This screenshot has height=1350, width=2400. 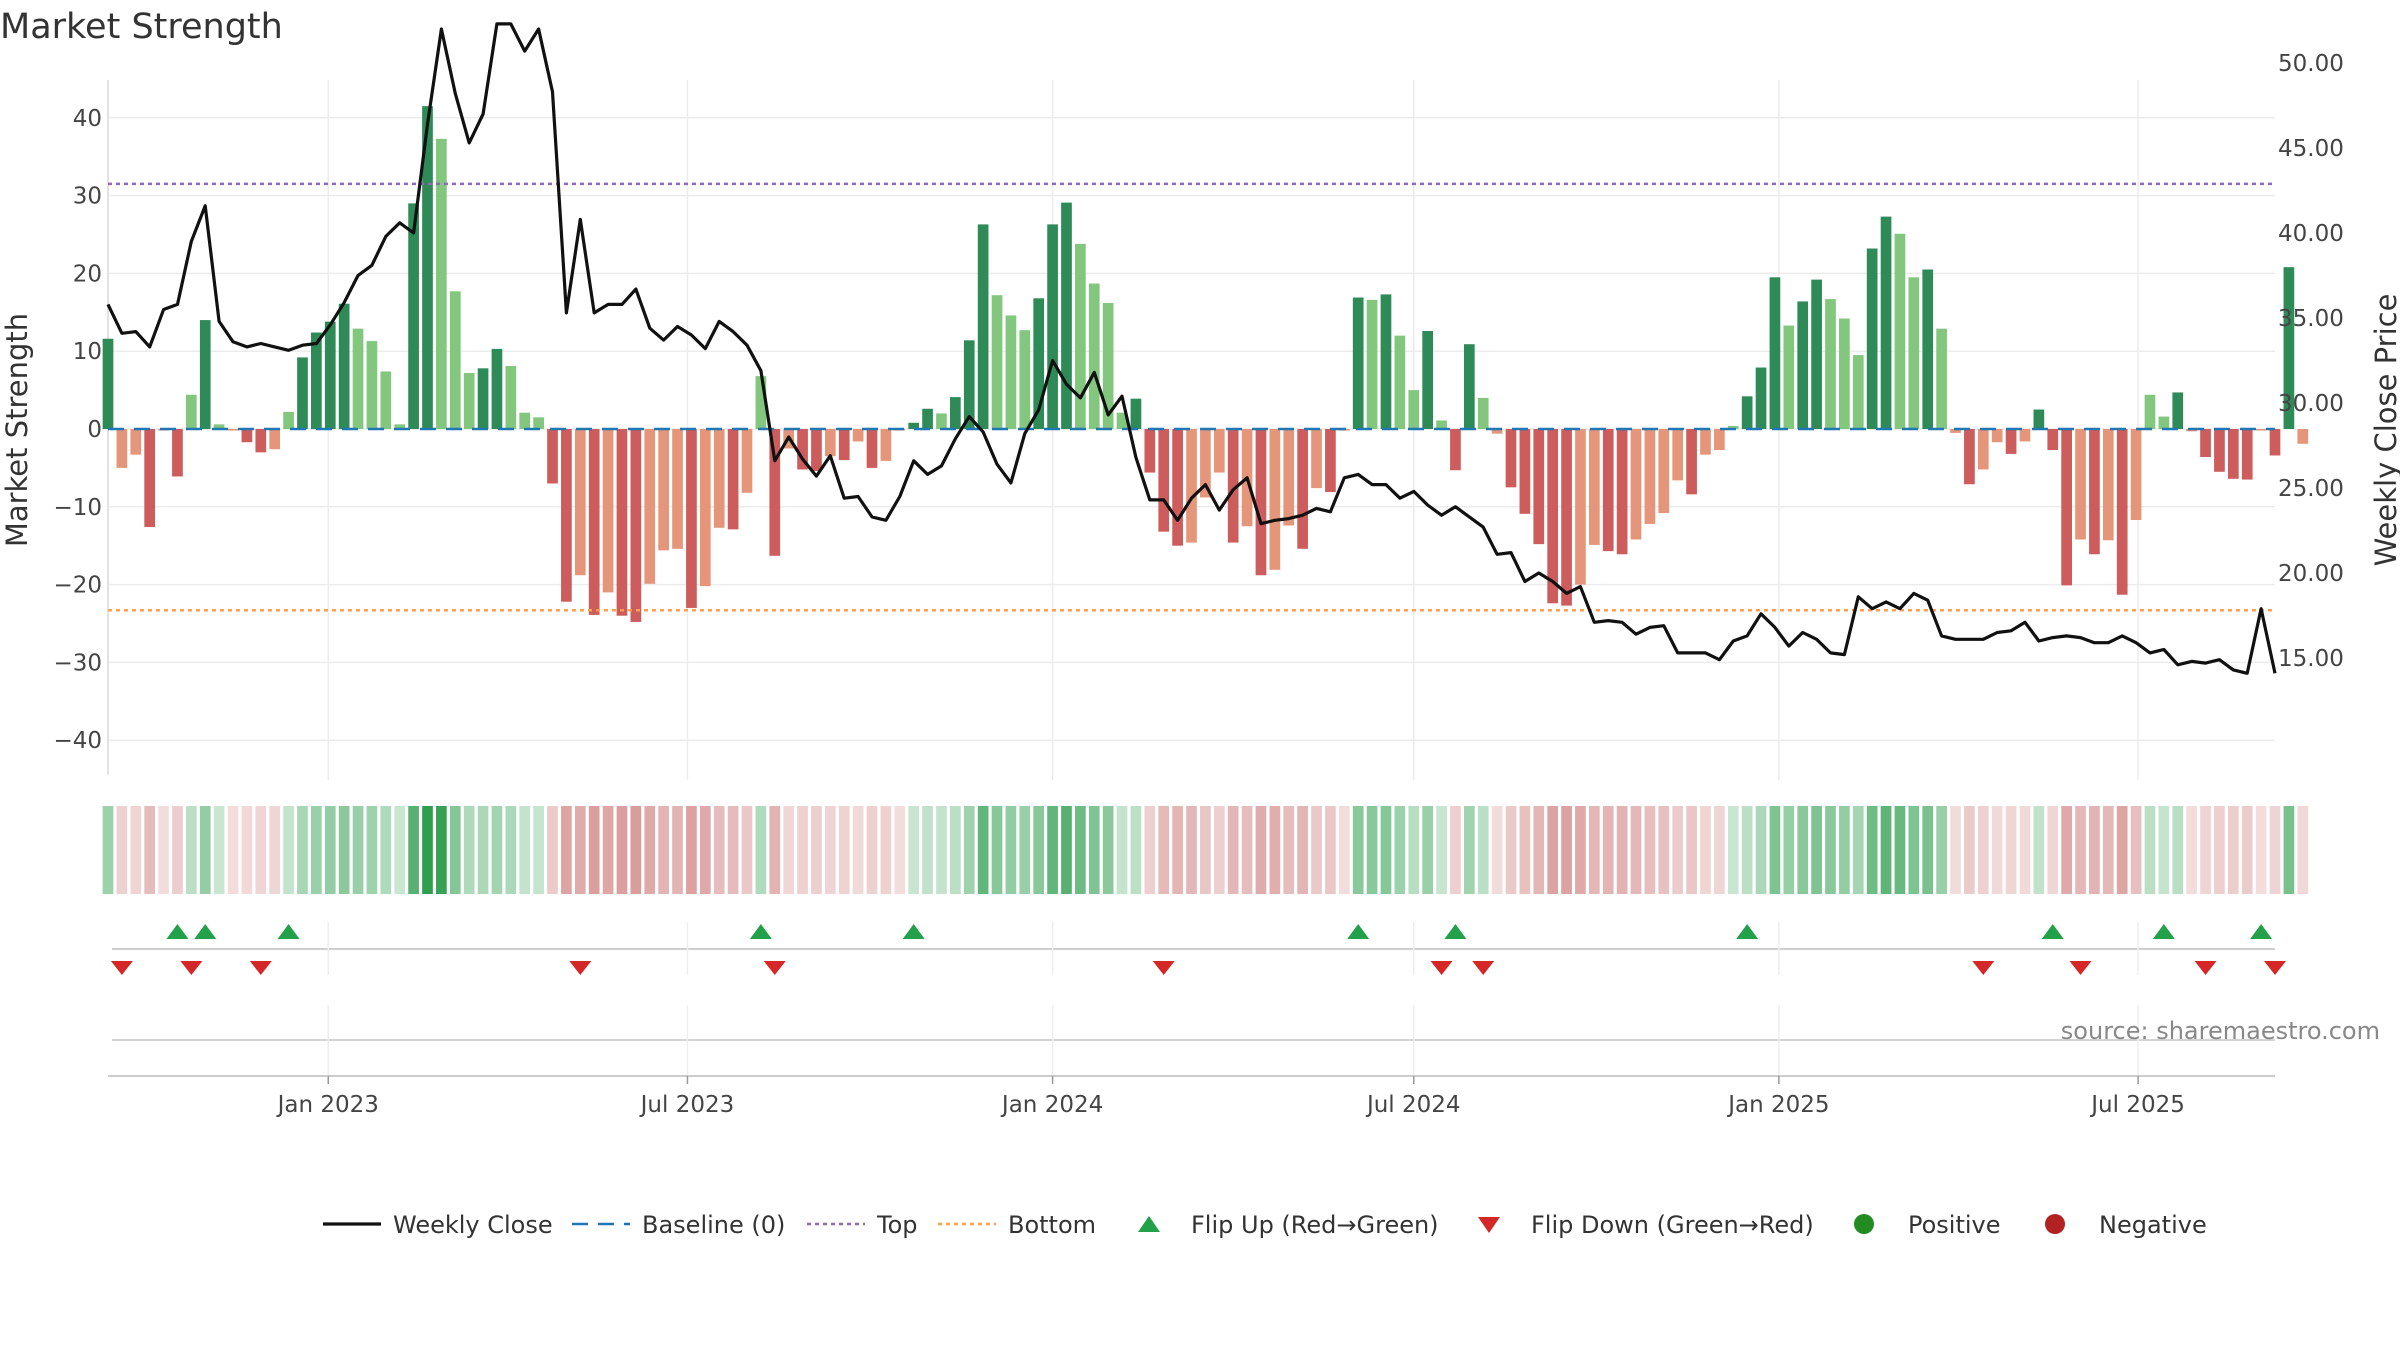 I want to click on legend-swatch-tri-up, so click(x=1149, y=1224).